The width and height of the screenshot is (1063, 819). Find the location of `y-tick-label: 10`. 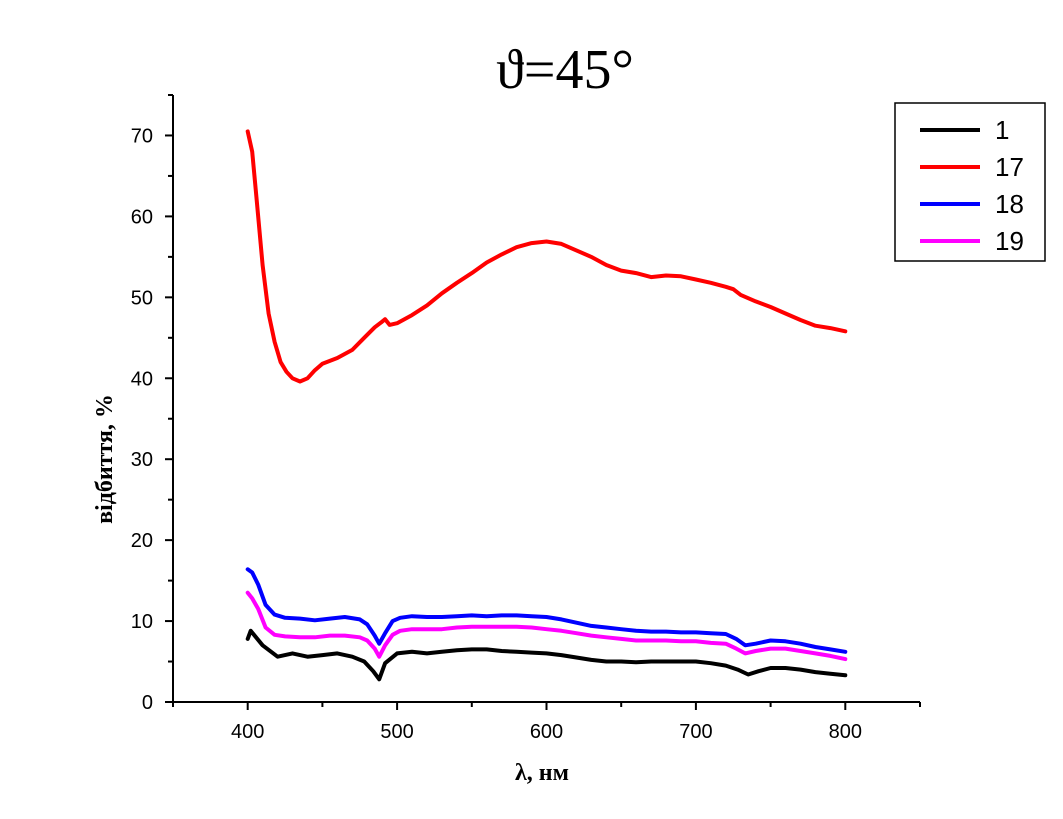

y-tick-label: 10 is located at coordinates (142, 622).